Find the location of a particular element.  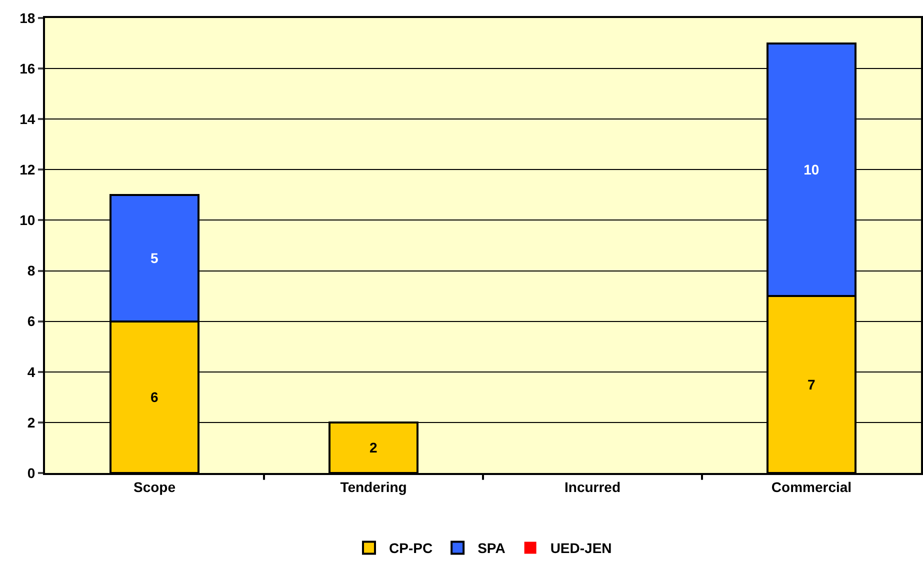

data-label: 10 is located at coordinates (812, 170).